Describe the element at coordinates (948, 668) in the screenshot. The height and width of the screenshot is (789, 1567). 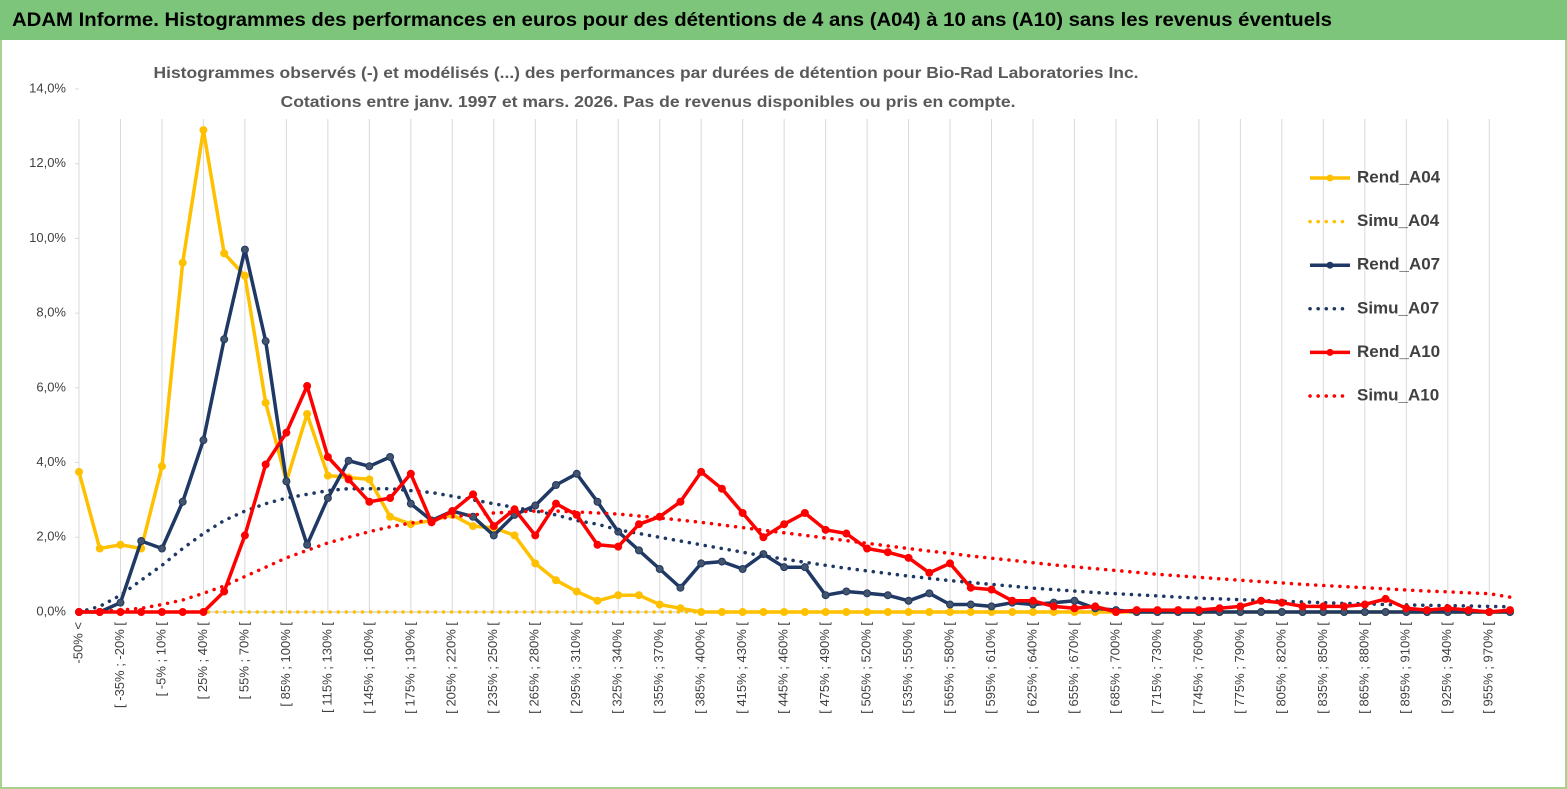
I see `x-tick-label: [ 565% ; 580% [` at that location.